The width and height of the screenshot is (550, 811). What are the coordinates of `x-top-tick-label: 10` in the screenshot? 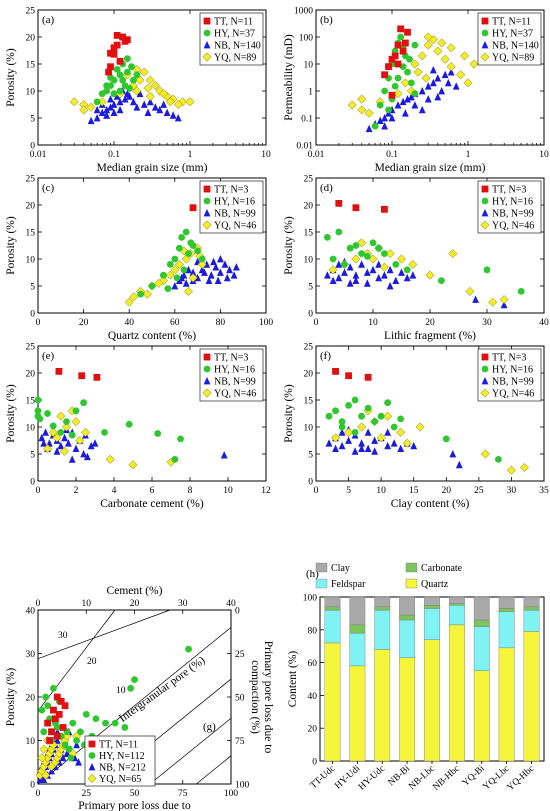 It's located at (87, 604).